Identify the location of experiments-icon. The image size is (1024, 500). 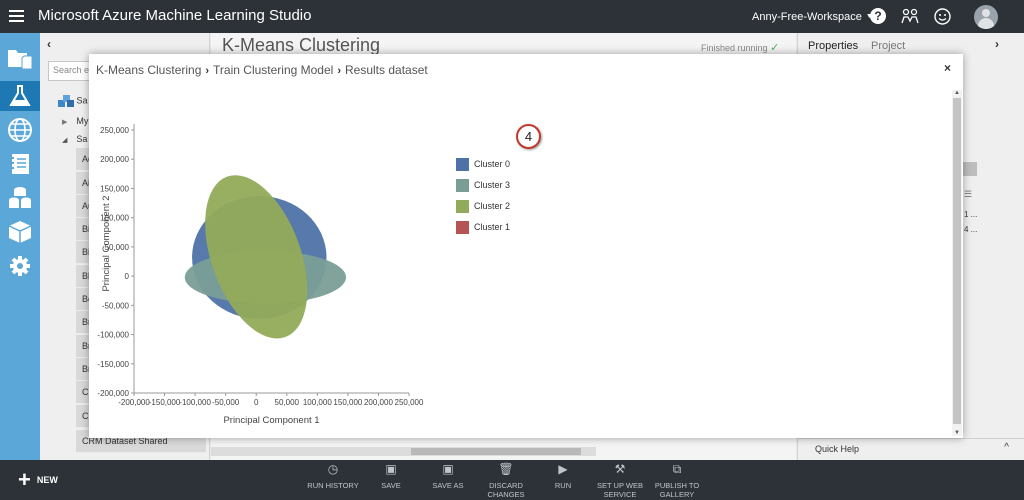
(20, 96).